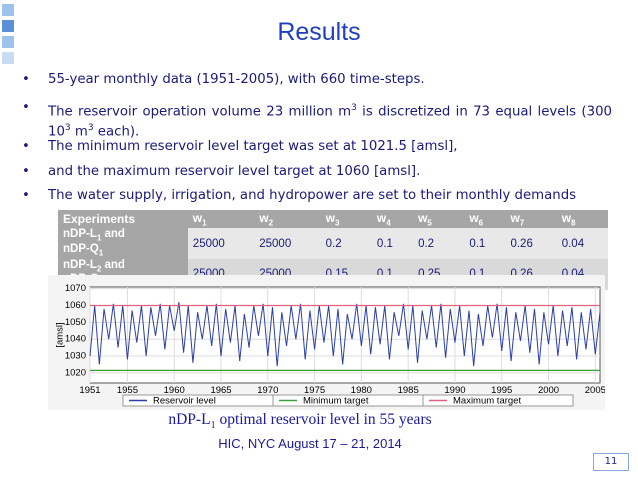 Image resolution: width=638 pixels, height=478 pixels. I want to click on x-tick-label: 1970, so click(267, 390).